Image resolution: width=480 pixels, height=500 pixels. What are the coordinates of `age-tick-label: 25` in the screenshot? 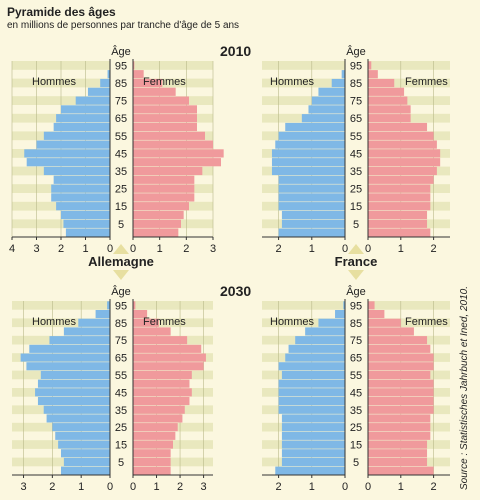 It's located at (121, 428).